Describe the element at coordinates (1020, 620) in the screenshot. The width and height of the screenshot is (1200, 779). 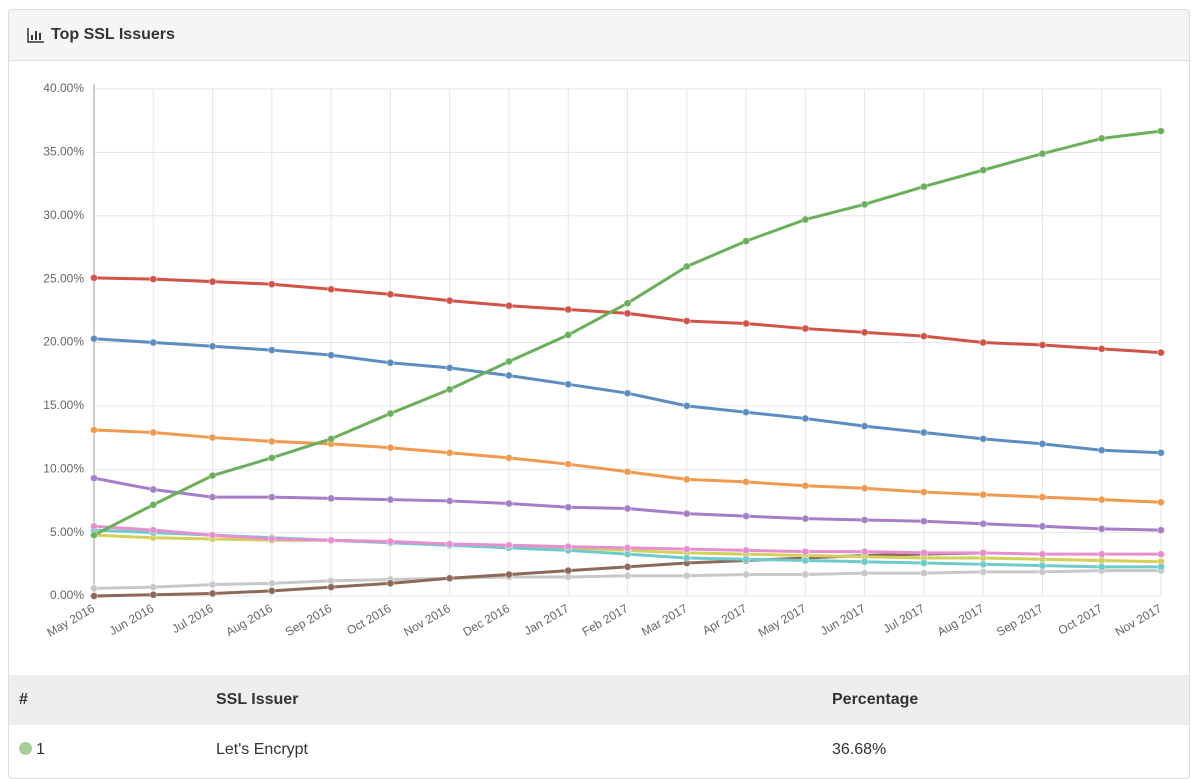
I see `x-tick-label: Sep 2017` at that location.